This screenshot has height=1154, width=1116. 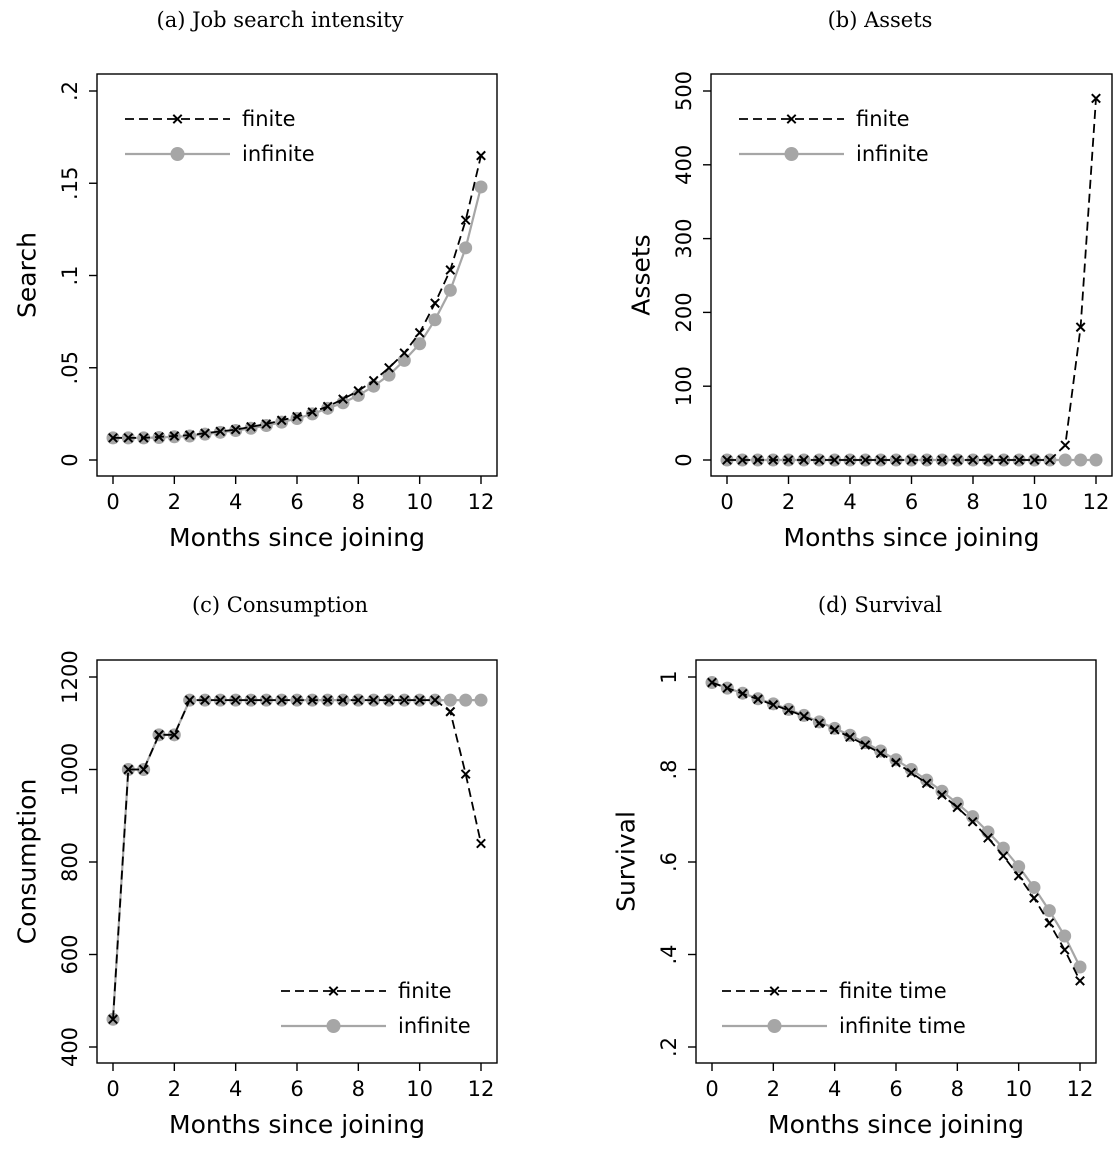 I want to click on y-axis-label: Survival, so click(x=626, y=861).